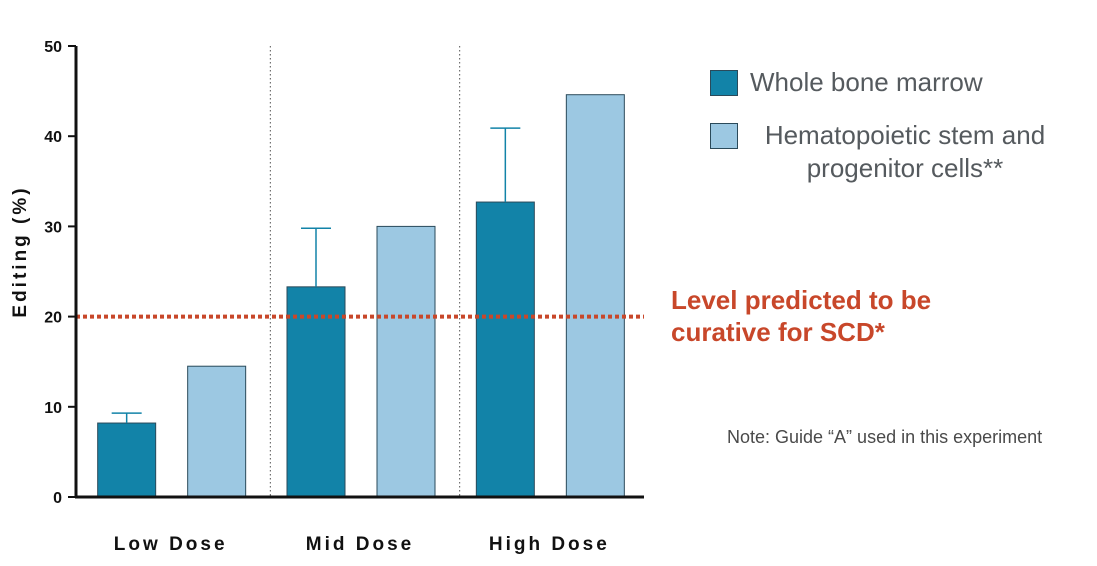 The image size is (1097, 566). Describe the element at coordinates (57, 498) in the screenshot. I see `y-tick-label: 0` at that location.